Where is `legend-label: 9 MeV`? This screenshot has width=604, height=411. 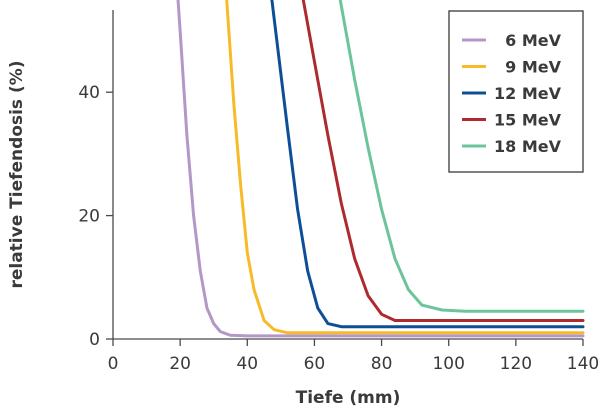 legend-label: 9 MeV is located at coordinates (533, 67).